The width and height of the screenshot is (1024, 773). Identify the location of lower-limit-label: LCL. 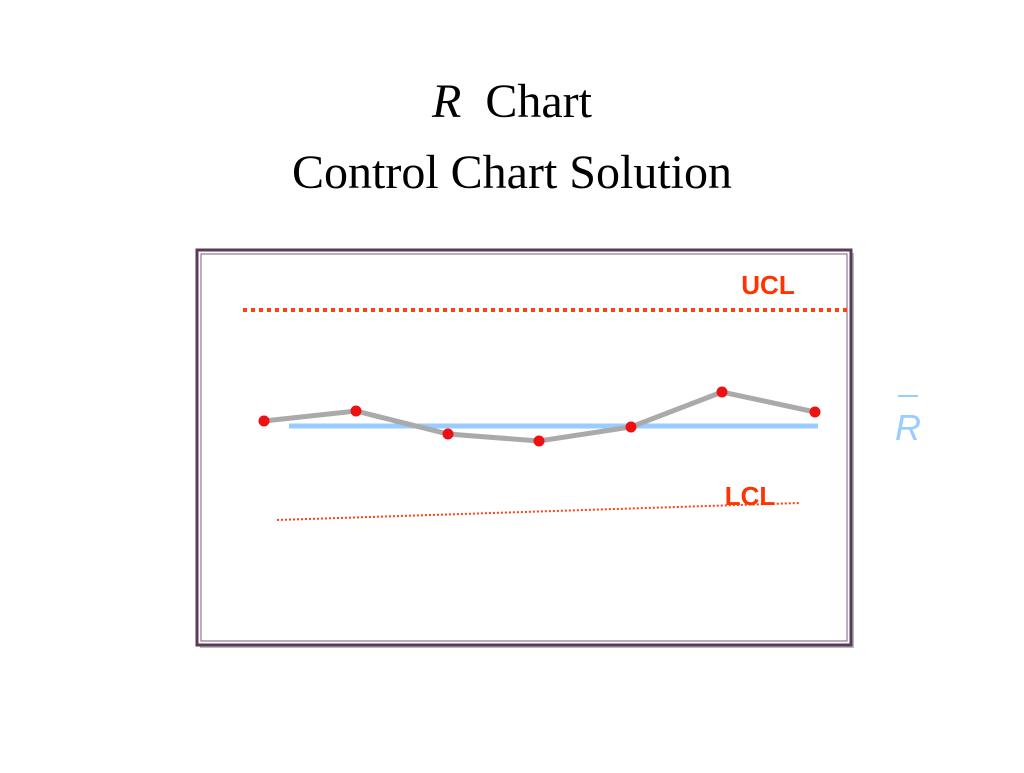
(750, 496).